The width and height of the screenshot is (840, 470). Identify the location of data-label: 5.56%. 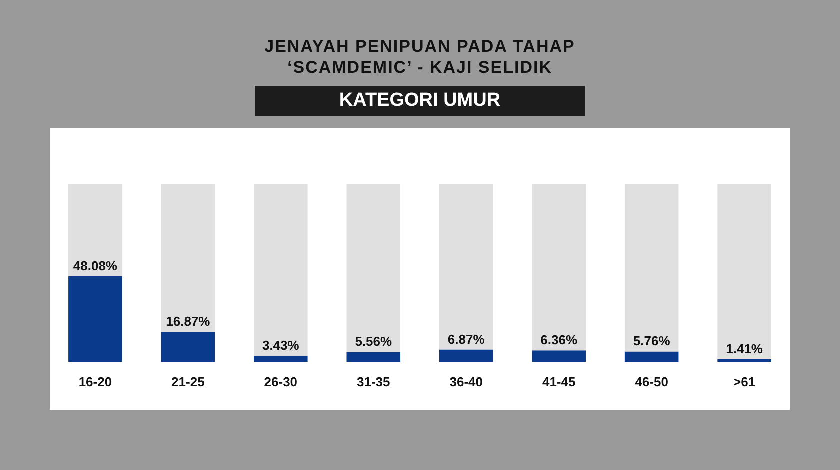
(373, 342).